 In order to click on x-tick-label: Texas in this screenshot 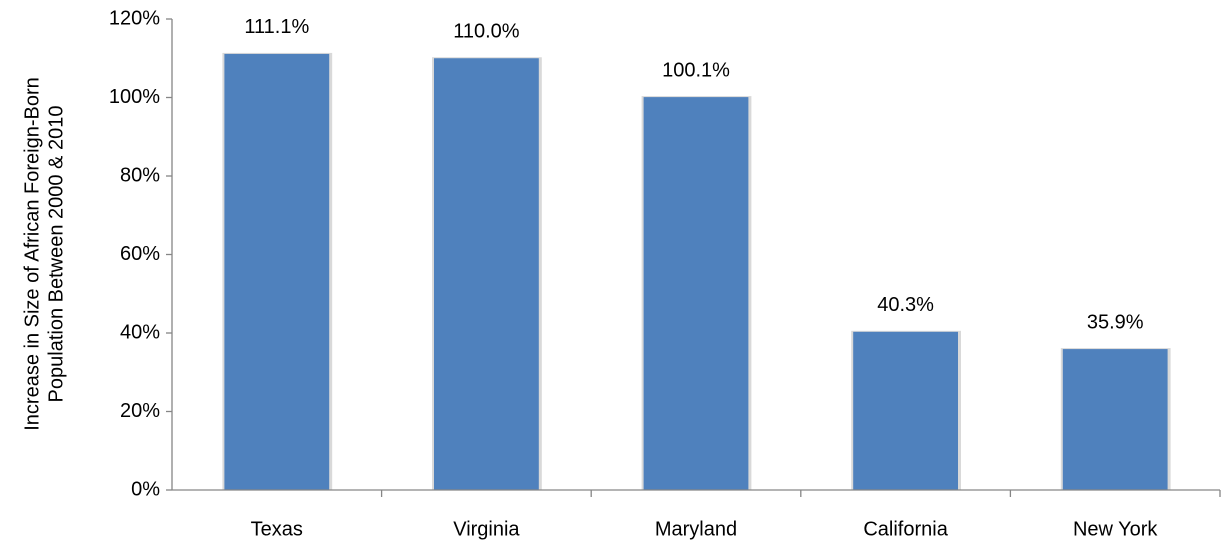, I will do `click(277, 529)`.